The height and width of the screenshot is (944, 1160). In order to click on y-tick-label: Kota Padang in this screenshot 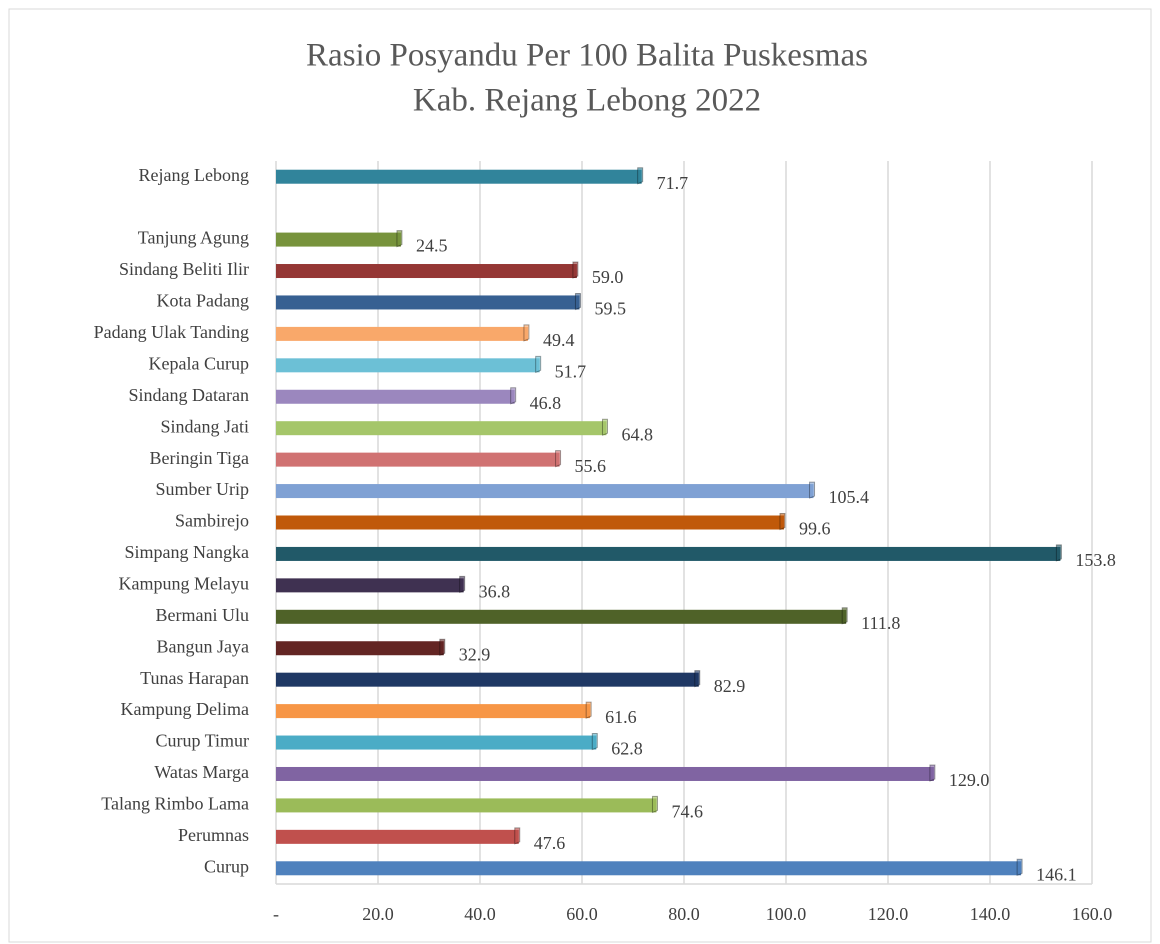, I will do `click(203, 301)`.